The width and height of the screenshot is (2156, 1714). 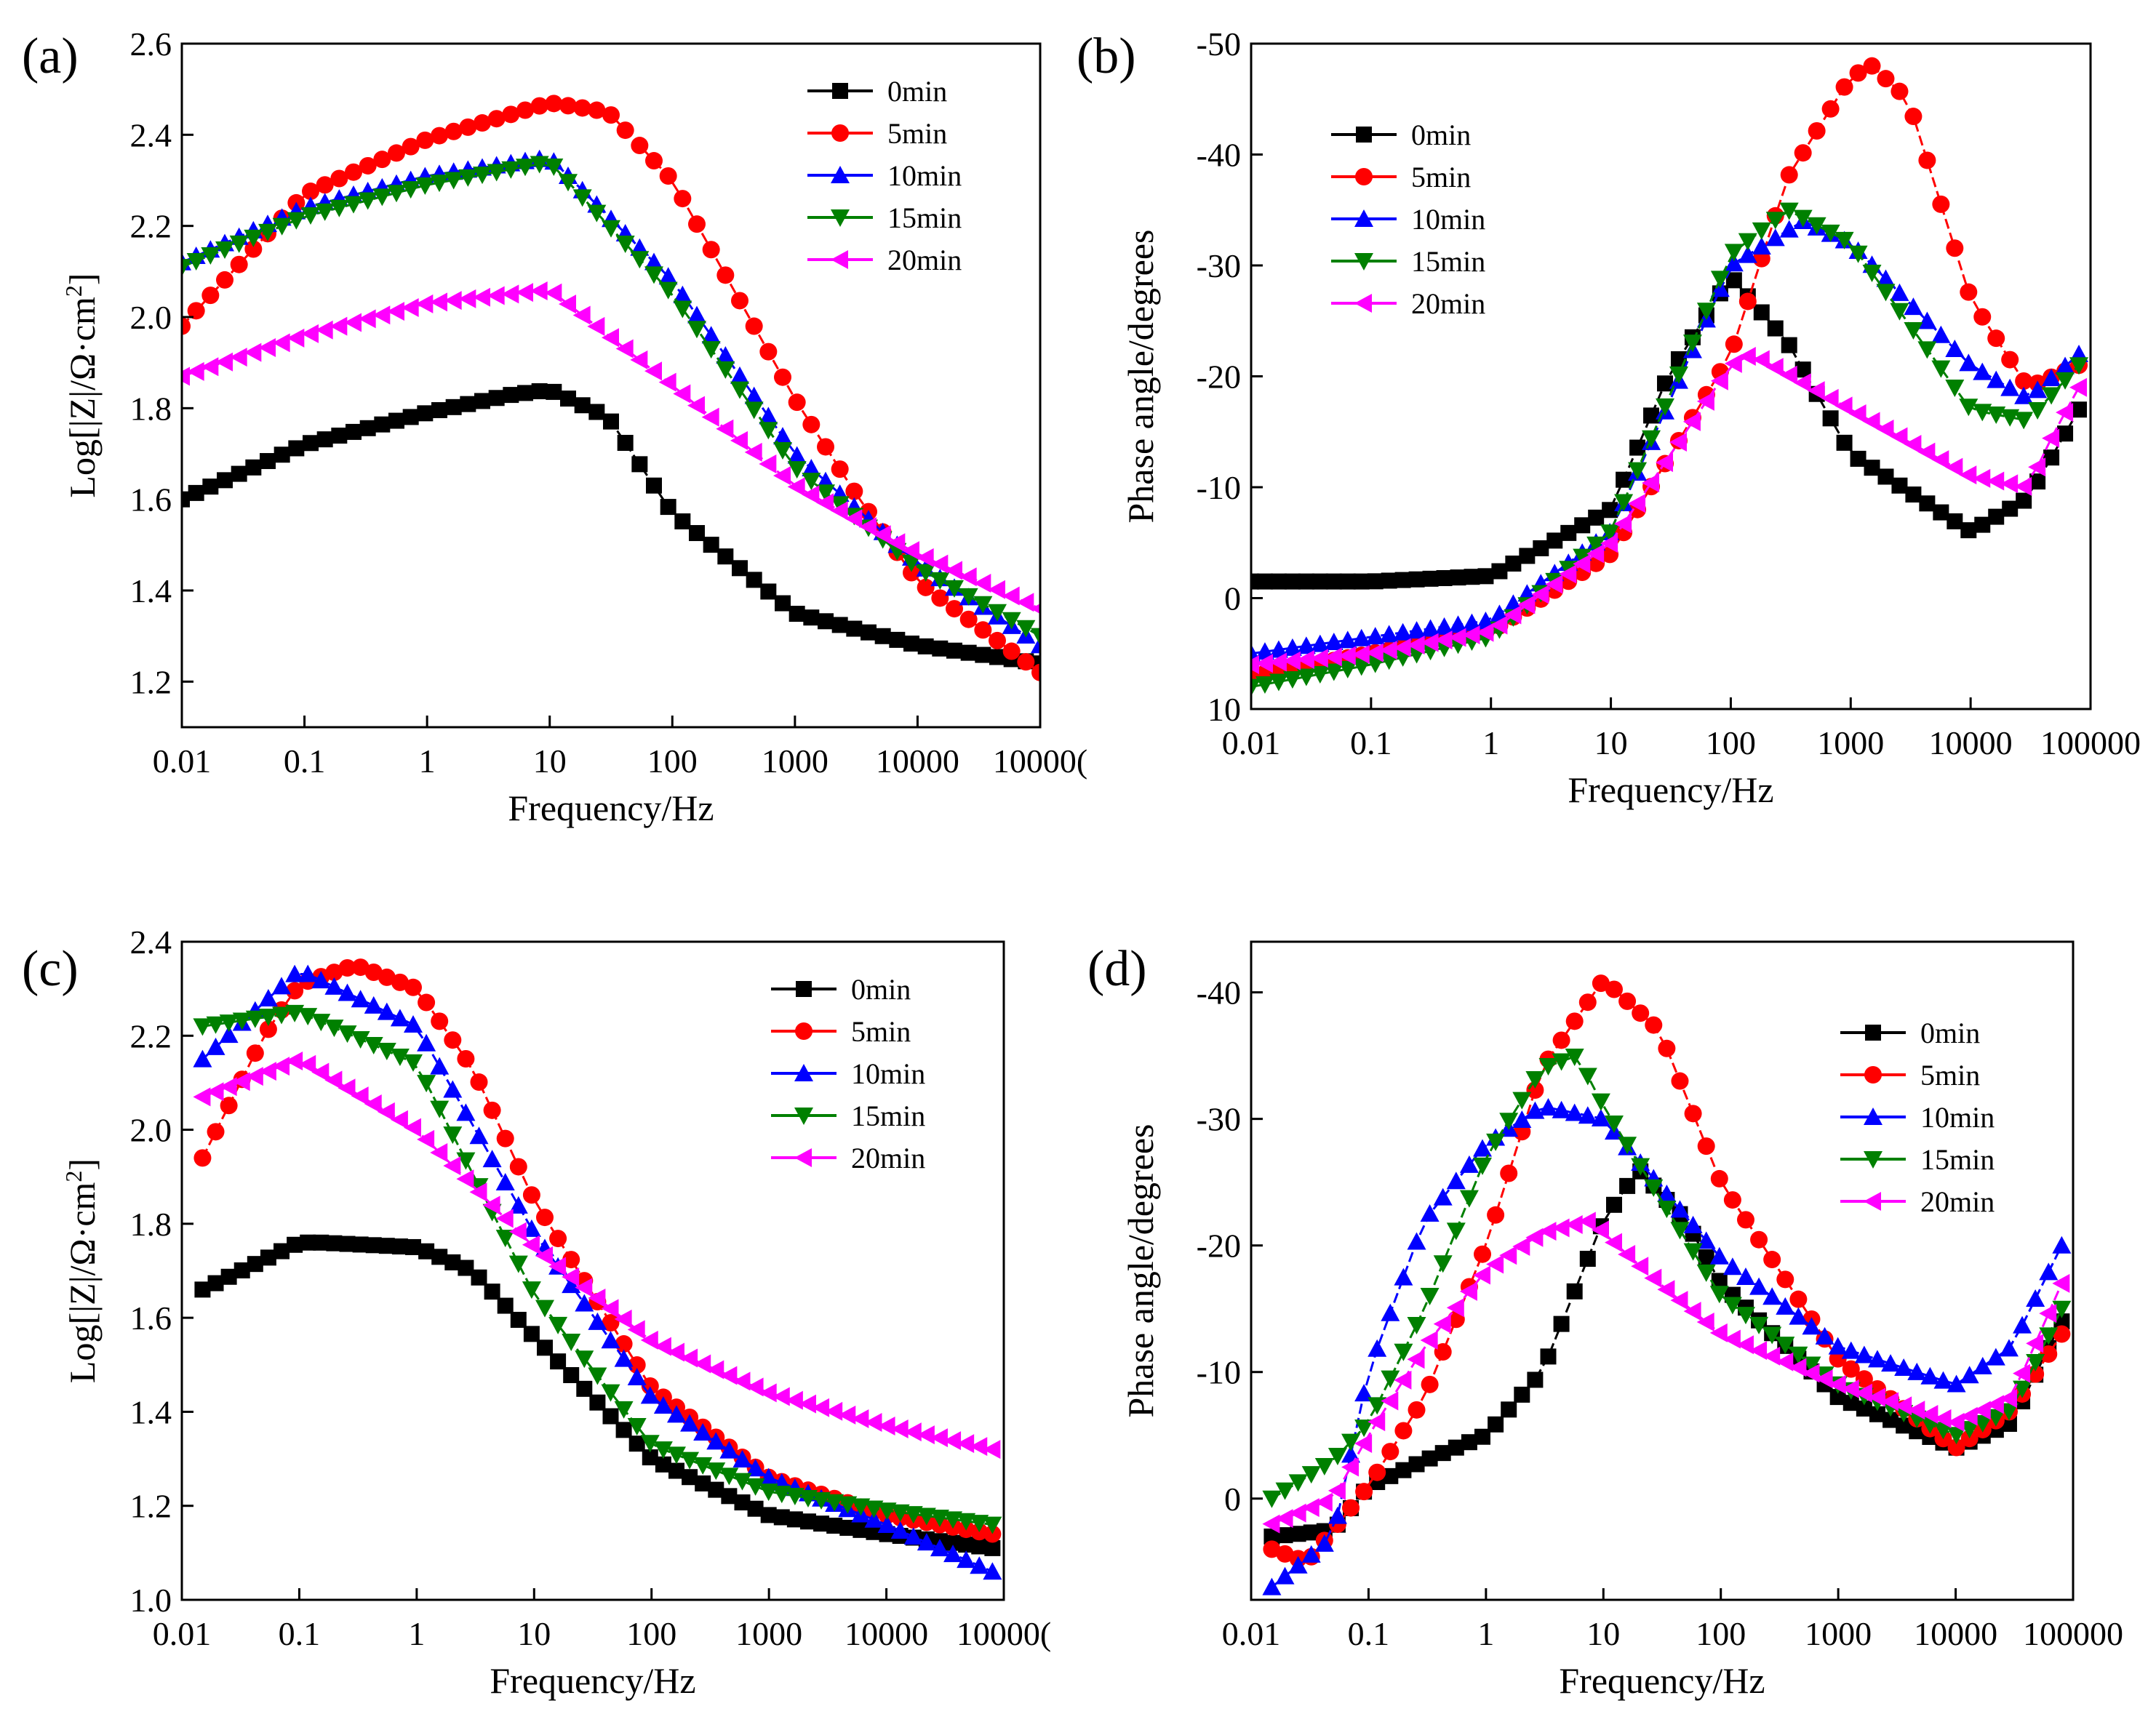 What do you see at coordinates (151, 134) in the screenshot?
I see `panel-a-ytick-label-6: 2.4` at bounding box center [151, 134].